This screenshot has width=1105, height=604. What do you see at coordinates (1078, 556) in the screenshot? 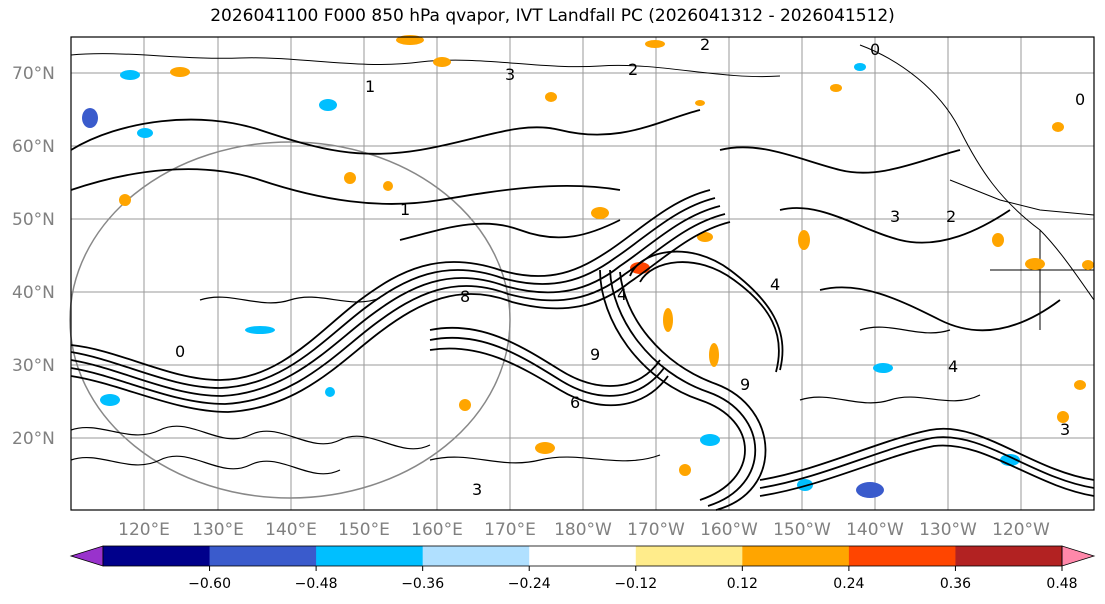
I see `colorbar-extend-high` at bounding box center [1078, 556].